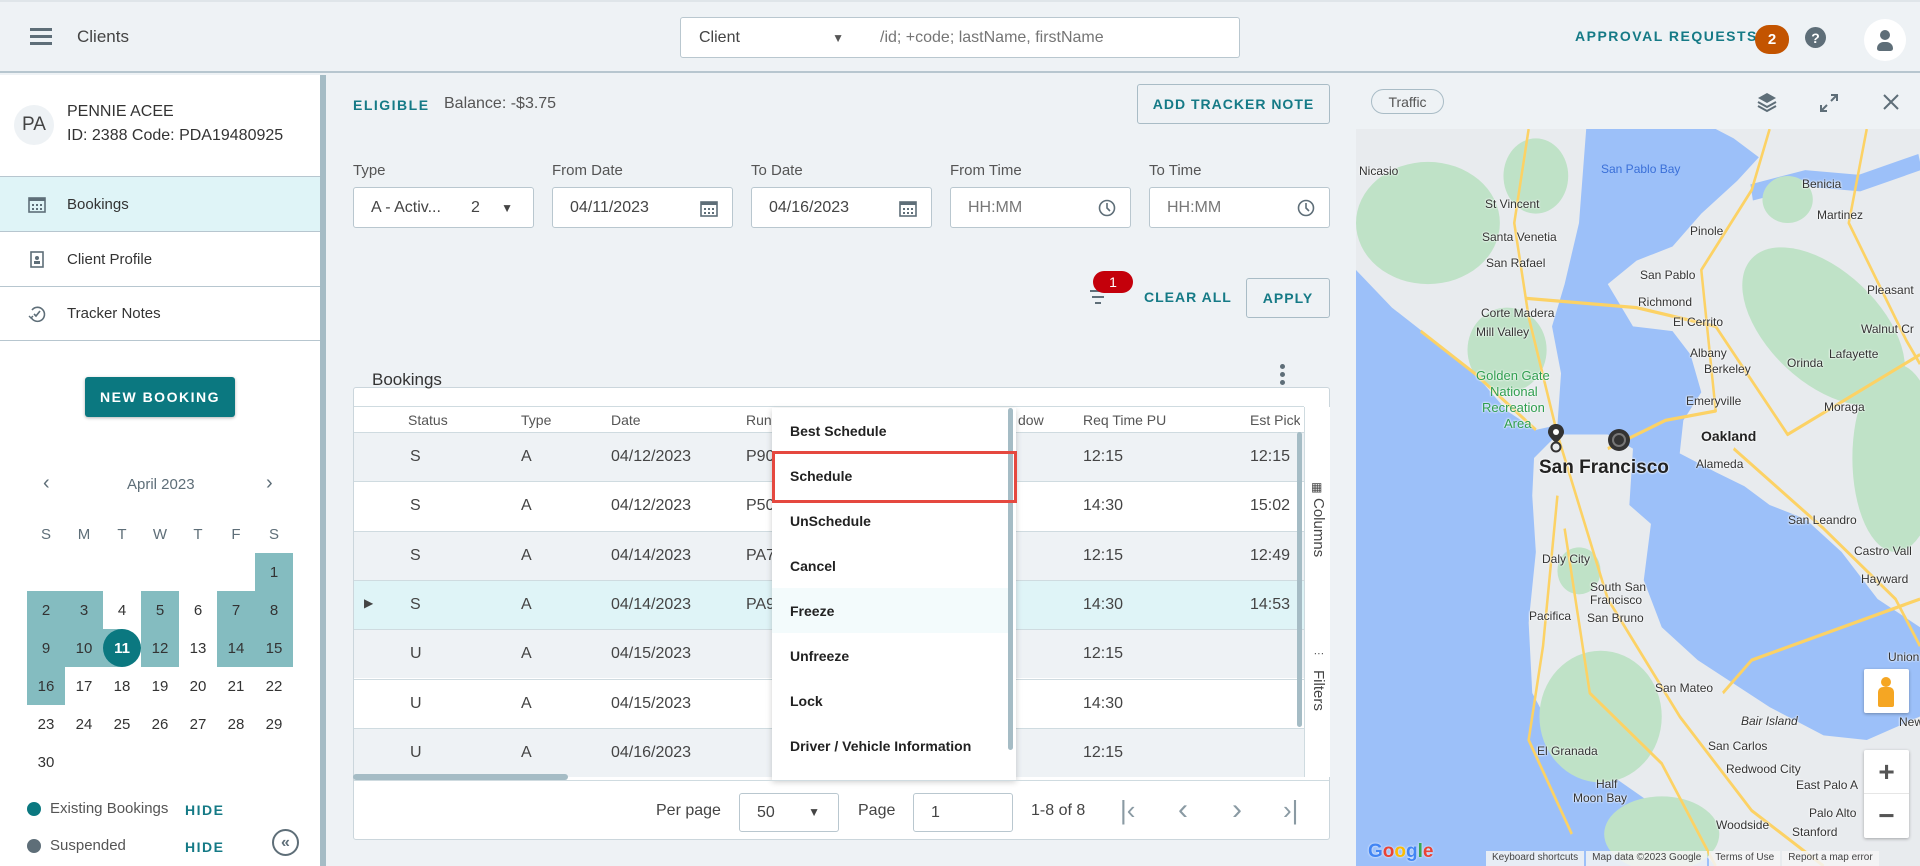 The width and height of the screenshot is (1920, 866). I want to click on apply-button: APPLY, so click(1288, 298).